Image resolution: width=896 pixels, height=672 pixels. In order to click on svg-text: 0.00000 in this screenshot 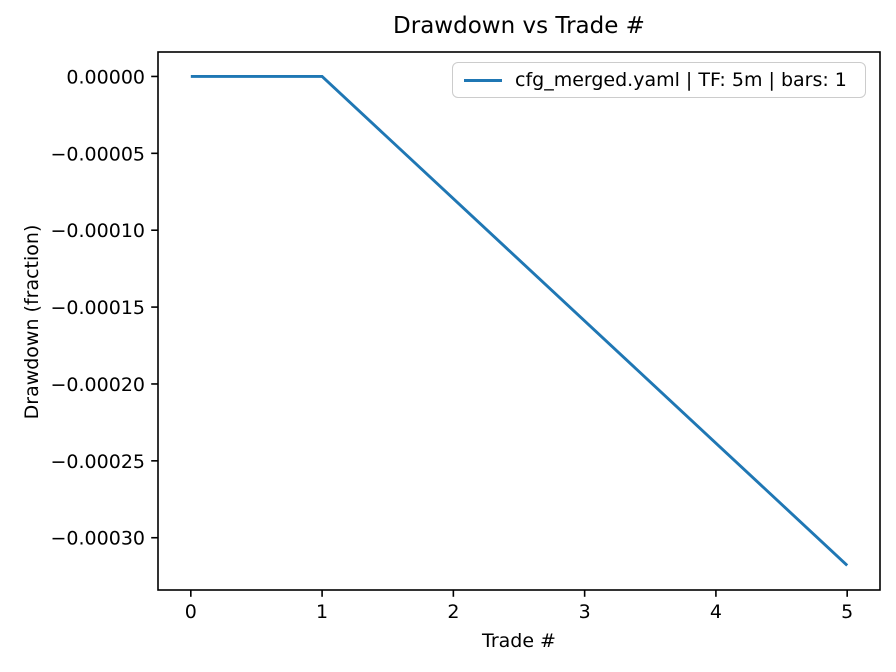, I will do `click(105, 77)`.